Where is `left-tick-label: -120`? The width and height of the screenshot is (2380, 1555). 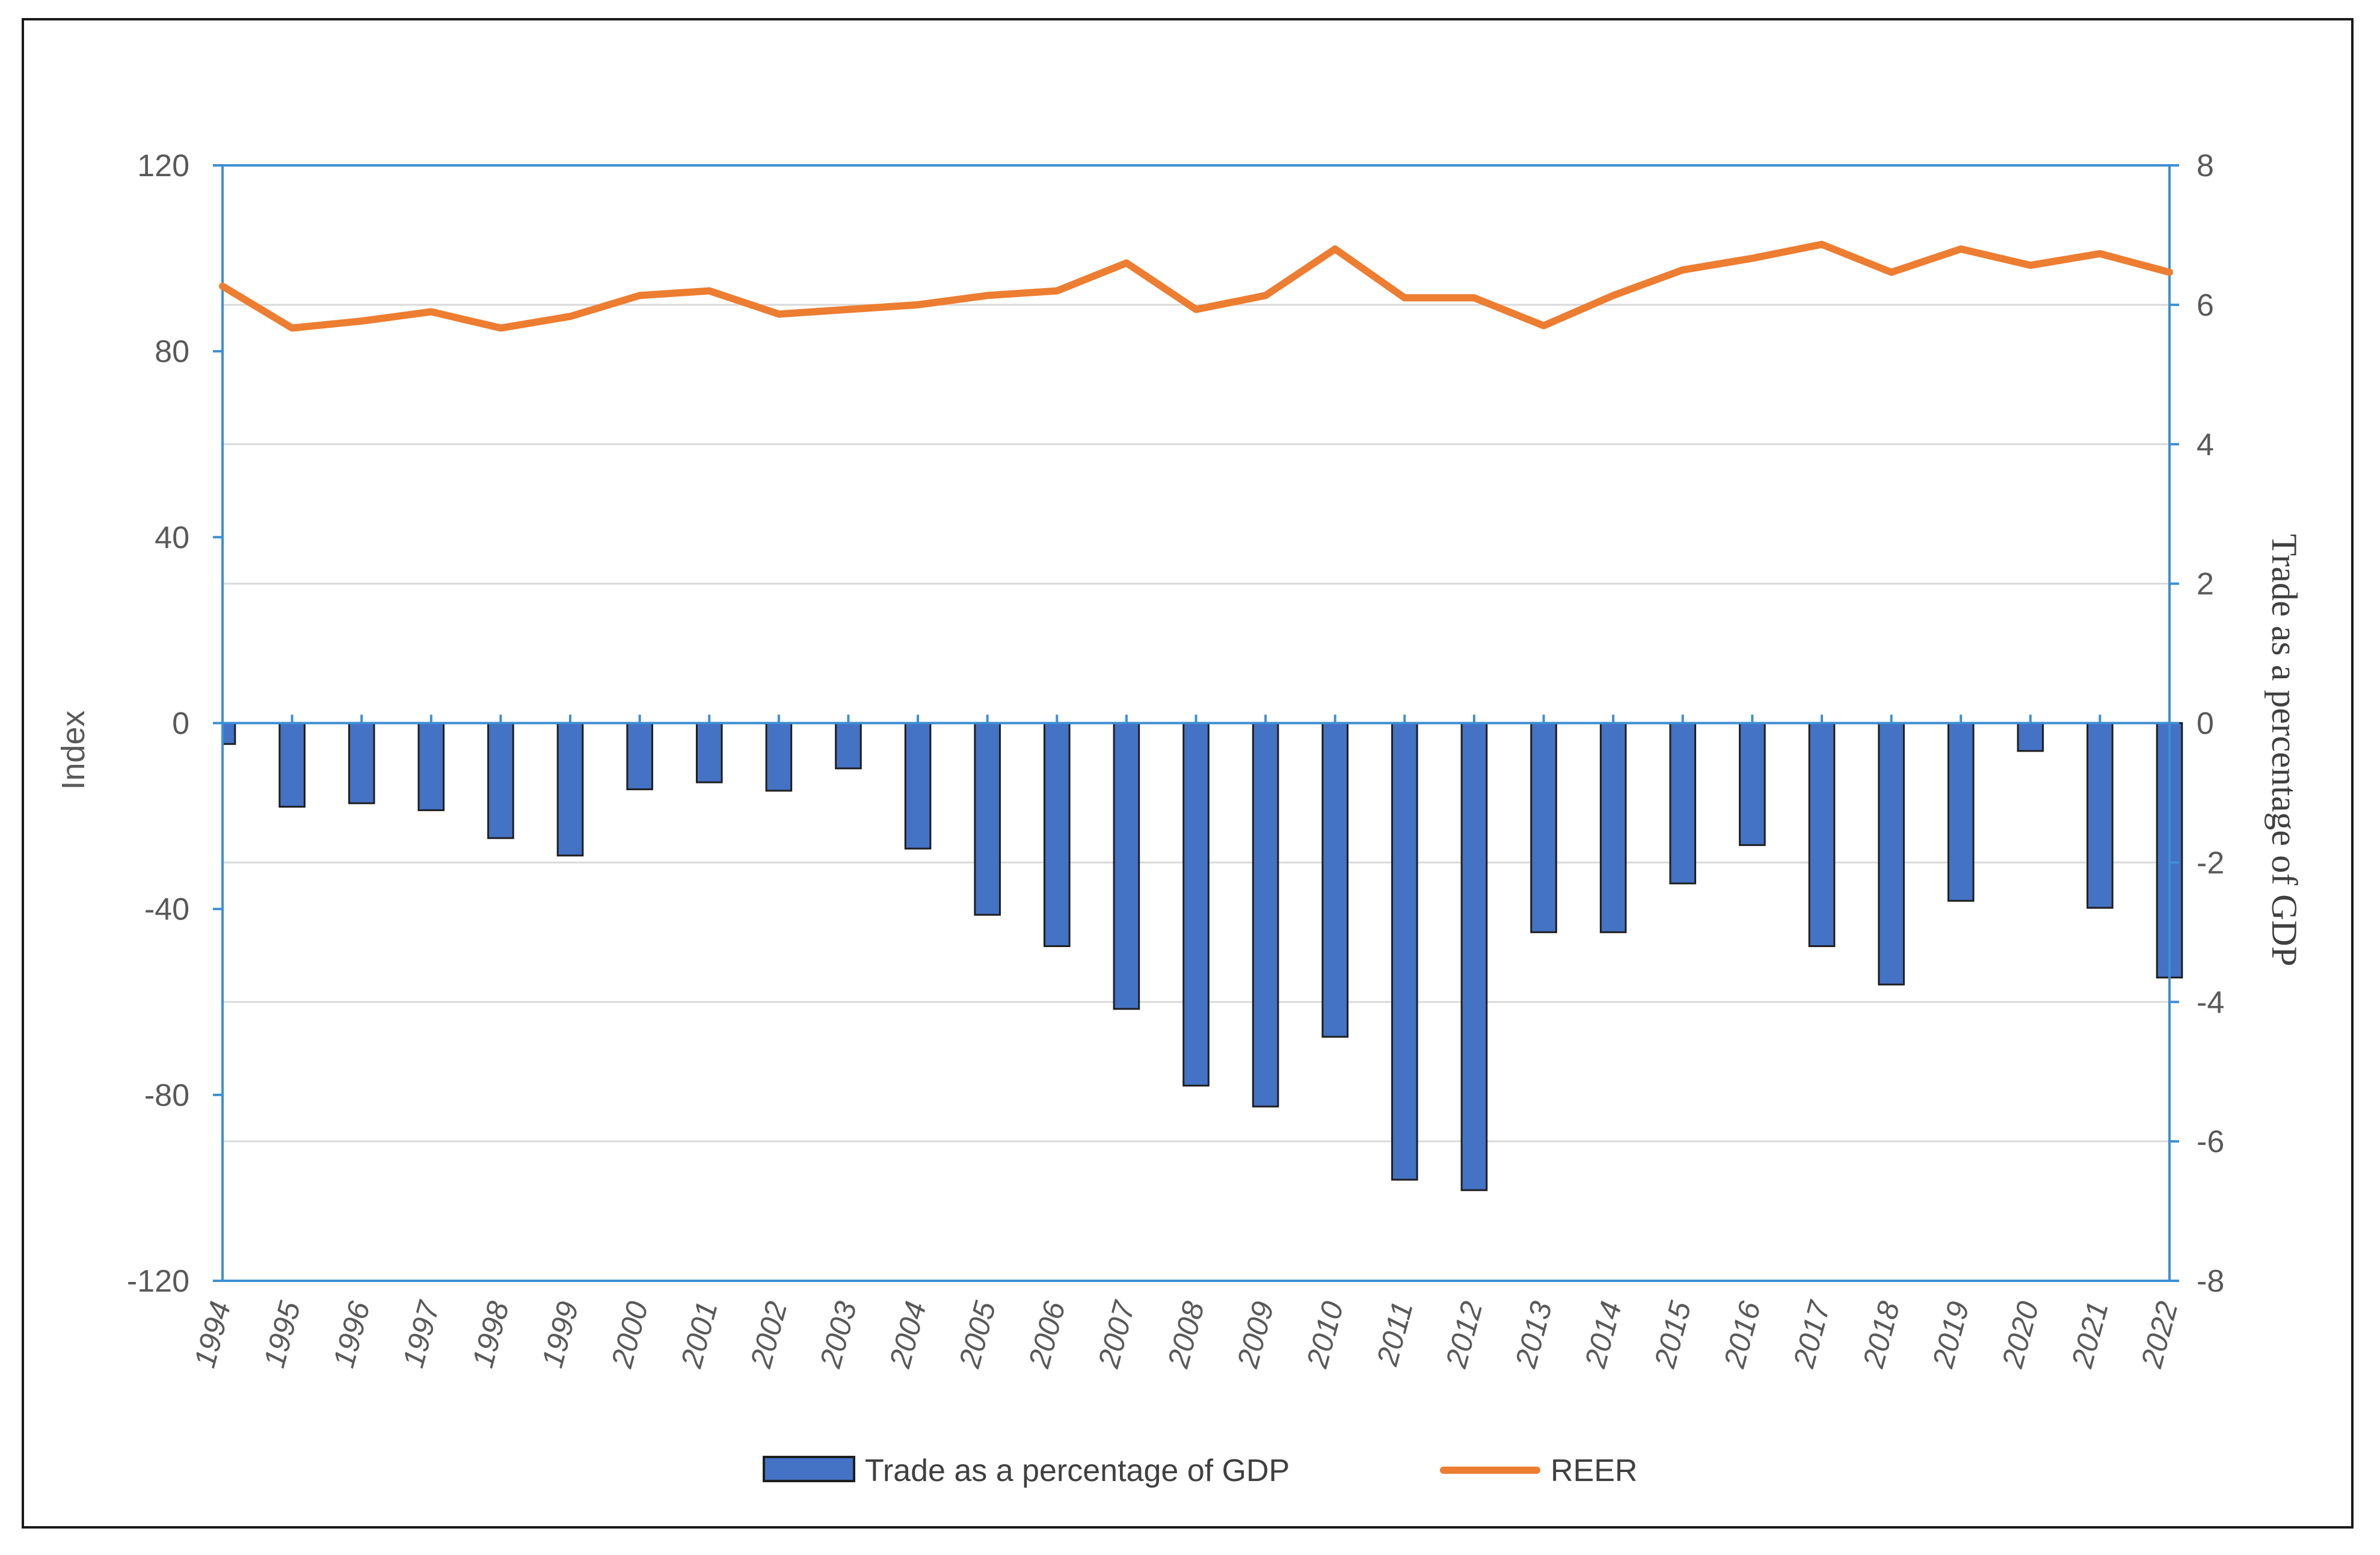
left-tick-label: -120 is located at coordinates (158, 1281).